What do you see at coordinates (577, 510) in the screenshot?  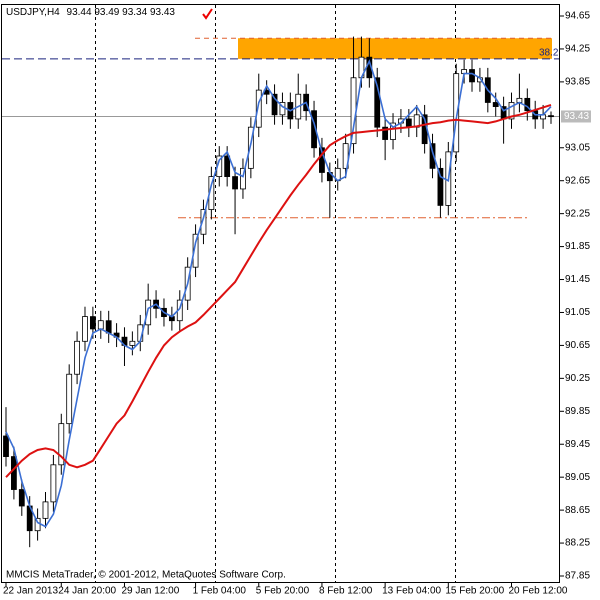 I see `y-tick-label: 88.65` at bounding box center [577, 510].